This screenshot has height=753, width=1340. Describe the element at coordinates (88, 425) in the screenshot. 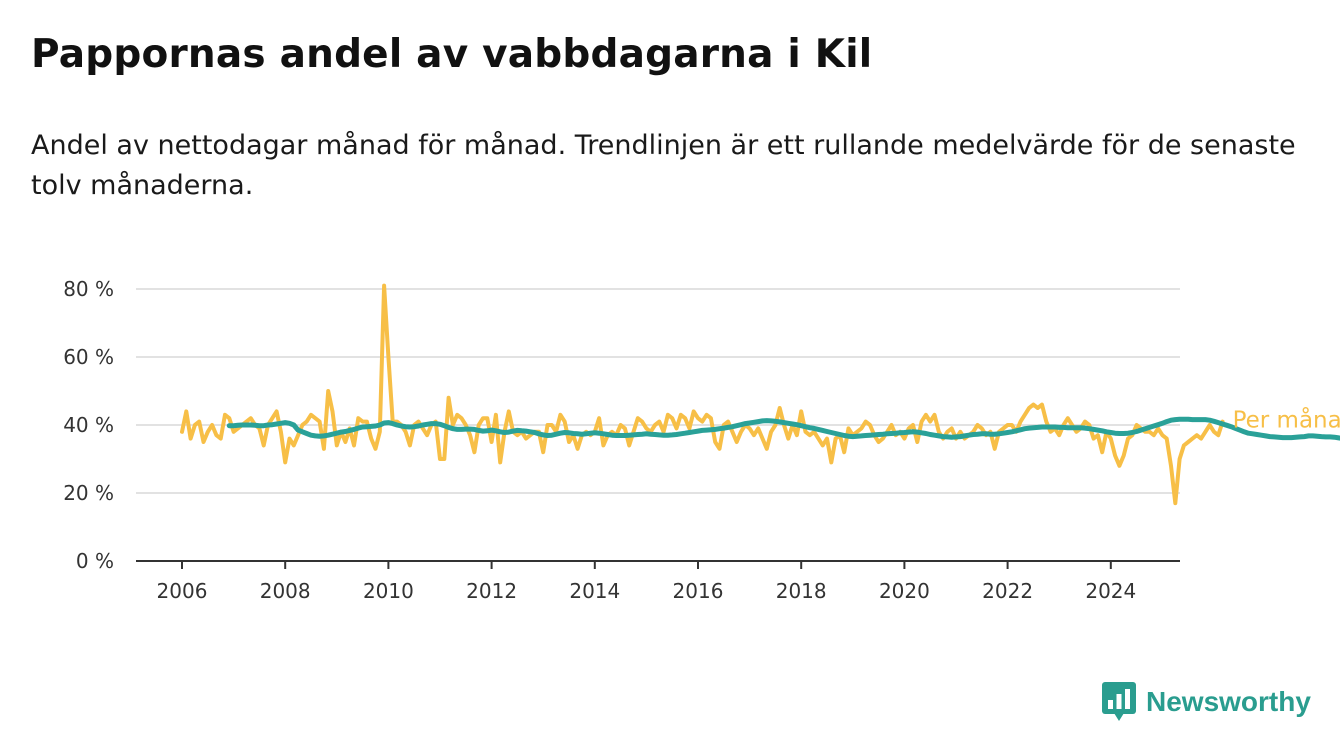

I see `y-tick-label: 40 %` at that location.